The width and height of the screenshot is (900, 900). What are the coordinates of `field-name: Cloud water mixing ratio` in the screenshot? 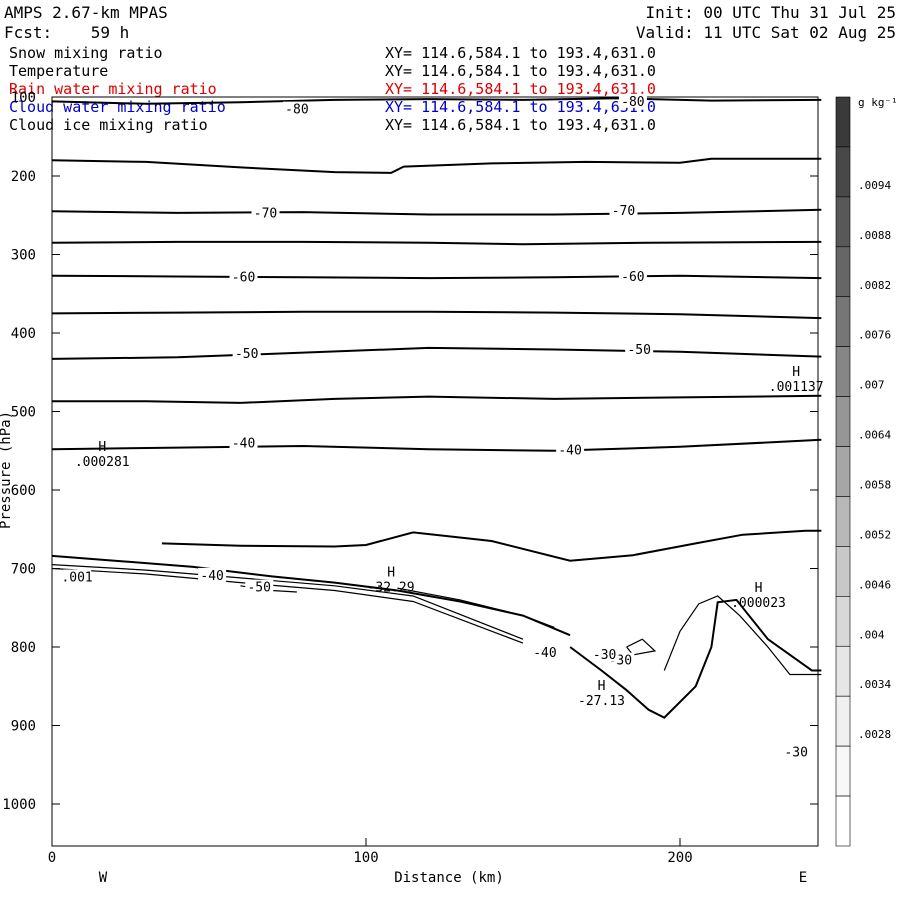 It's located at (117, 107).